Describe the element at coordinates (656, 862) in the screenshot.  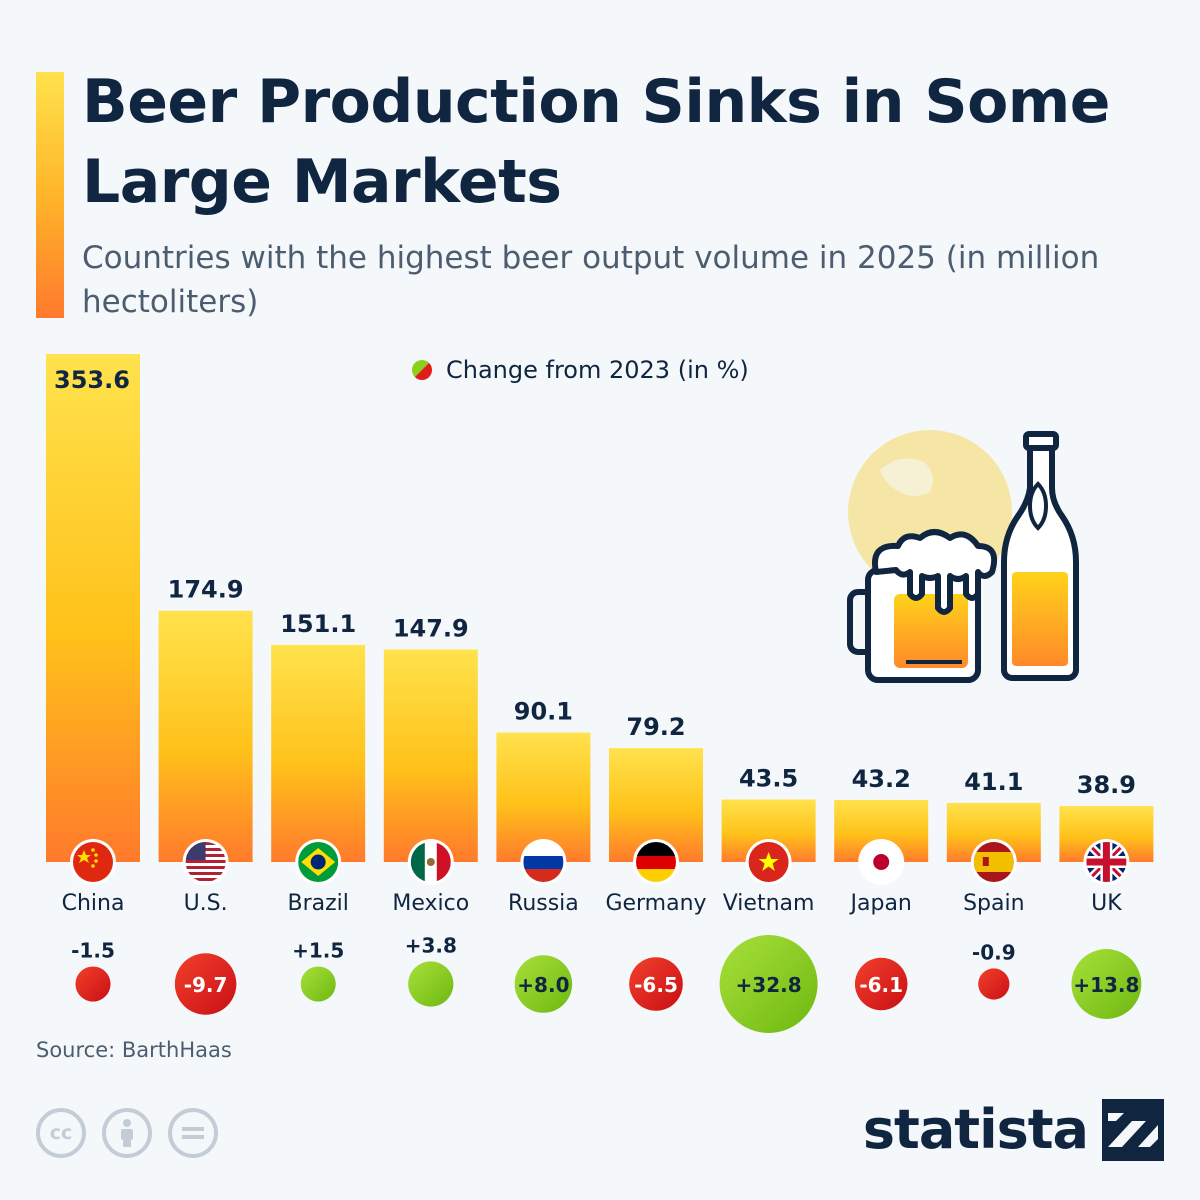
I see `germany-flag-icon` at that location.